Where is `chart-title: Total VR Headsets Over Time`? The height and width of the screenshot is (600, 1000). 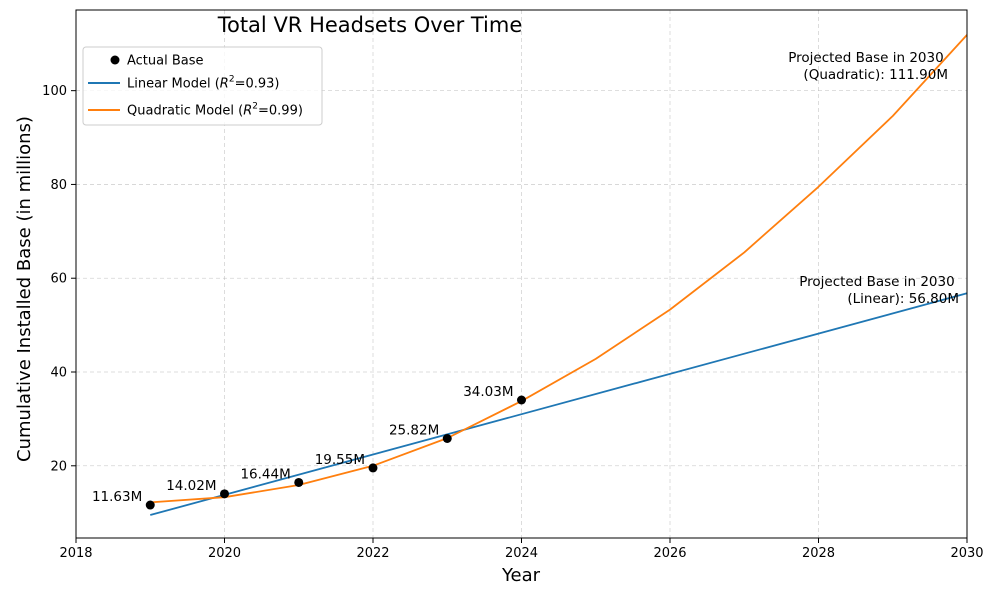 chart-title: Total VR Headsets Over Time is located at coordinates (370, 25).